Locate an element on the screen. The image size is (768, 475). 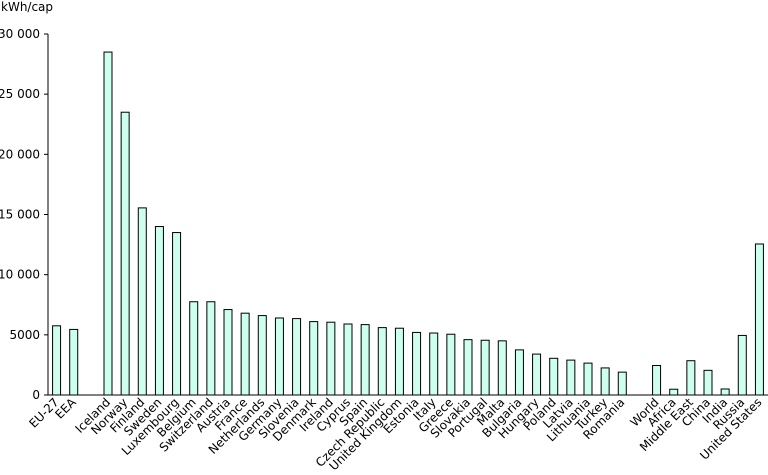
y-tick-label: 30 000 is located at coordinates (20, 34).